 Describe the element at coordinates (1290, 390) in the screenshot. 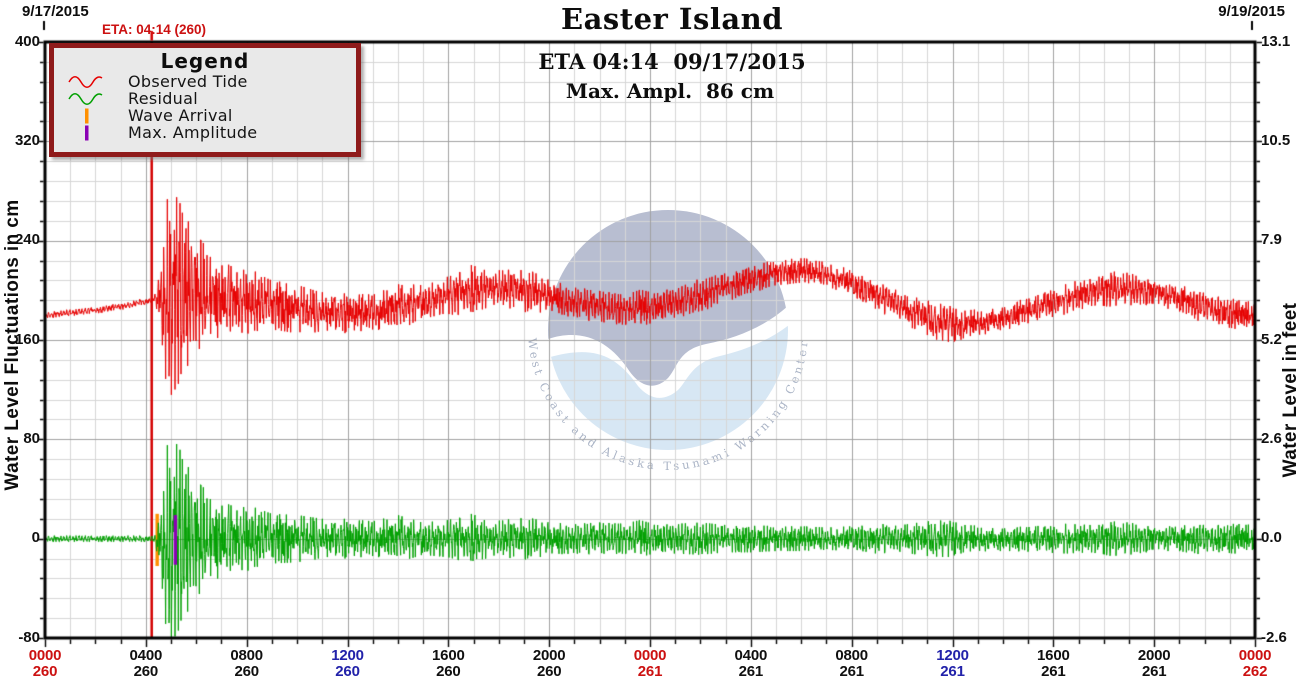

I see `right-axis-title: Water Level in feet` at that location.